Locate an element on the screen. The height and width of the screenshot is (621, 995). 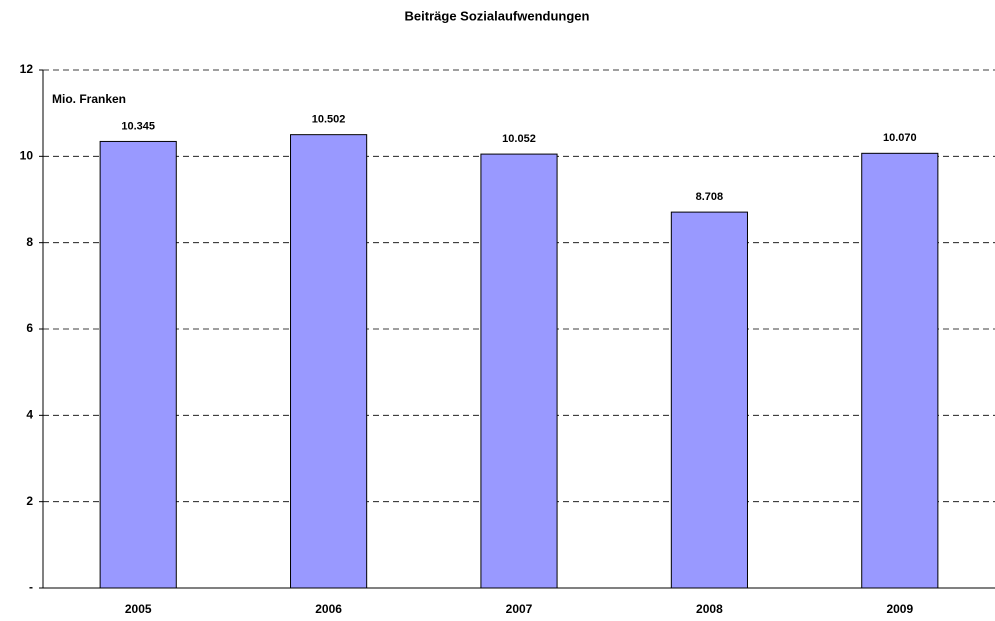
x-tick-label: 2008 is located at coordinates (709, 609).